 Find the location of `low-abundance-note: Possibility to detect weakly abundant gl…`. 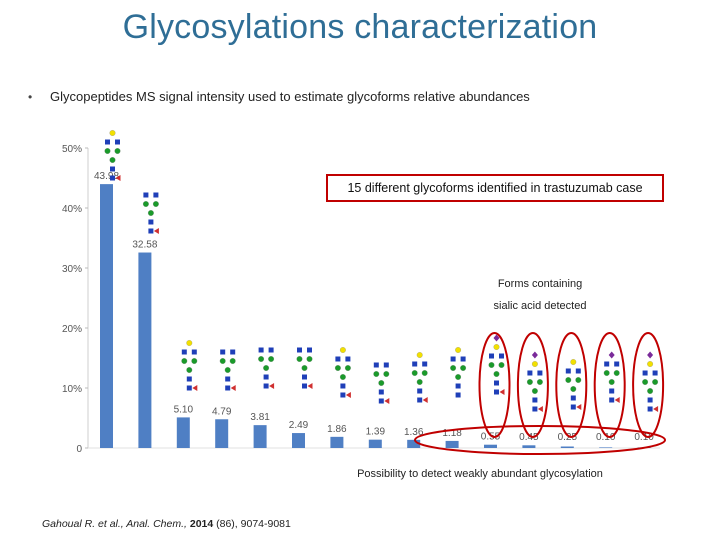

low-abundance-note: Possibility to detect weakly abundant gl… is located at coordinates (480, 474).